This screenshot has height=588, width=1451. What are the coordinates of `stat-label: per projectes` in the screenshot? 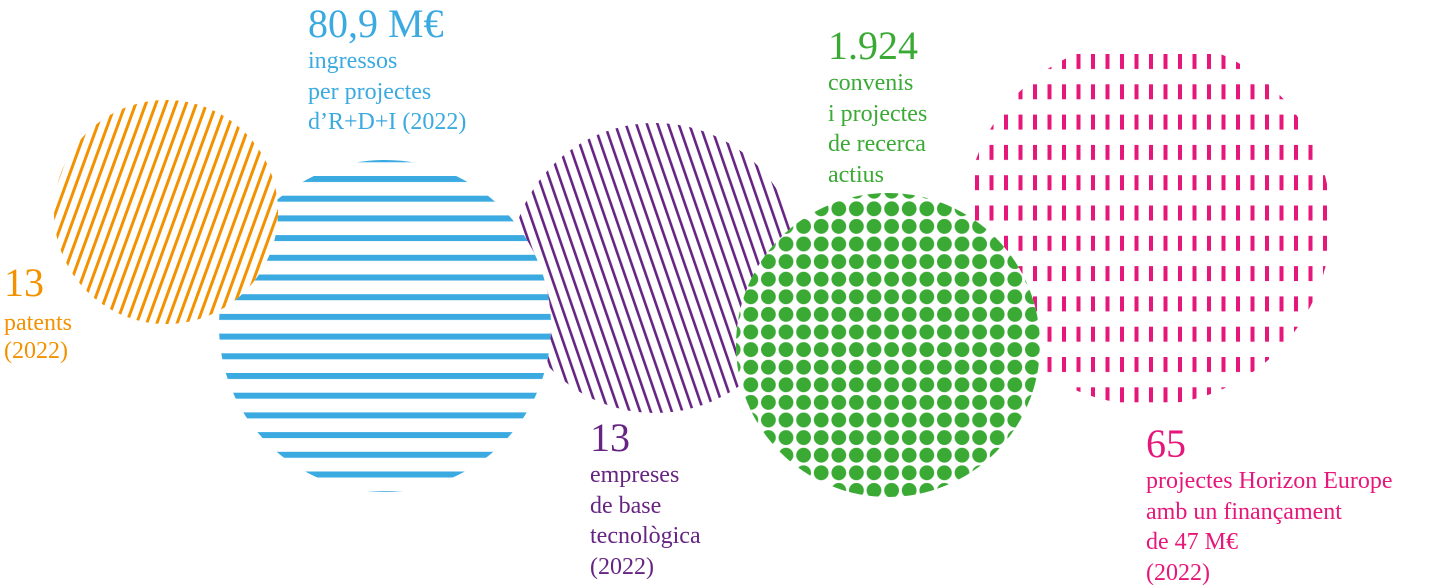 It's located at (370, 91).